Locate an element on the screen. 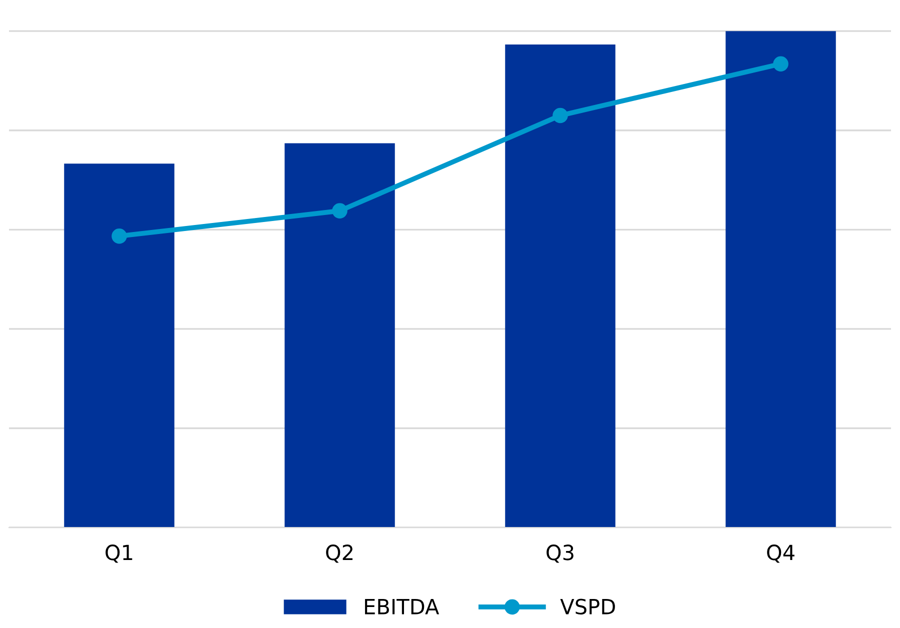 The image size is (900, 628). x-tick-label: Q3 is located at coordinates (560, 553).